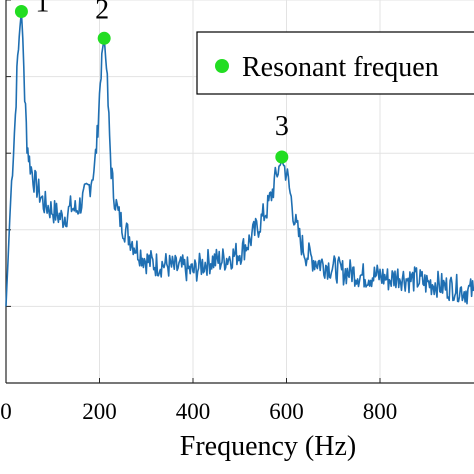 The width and height of the screenshot is (474, 474). Describe the element at coordinates (6, 411) in the screenshot. I see `x-tick-label: 0` at that location.